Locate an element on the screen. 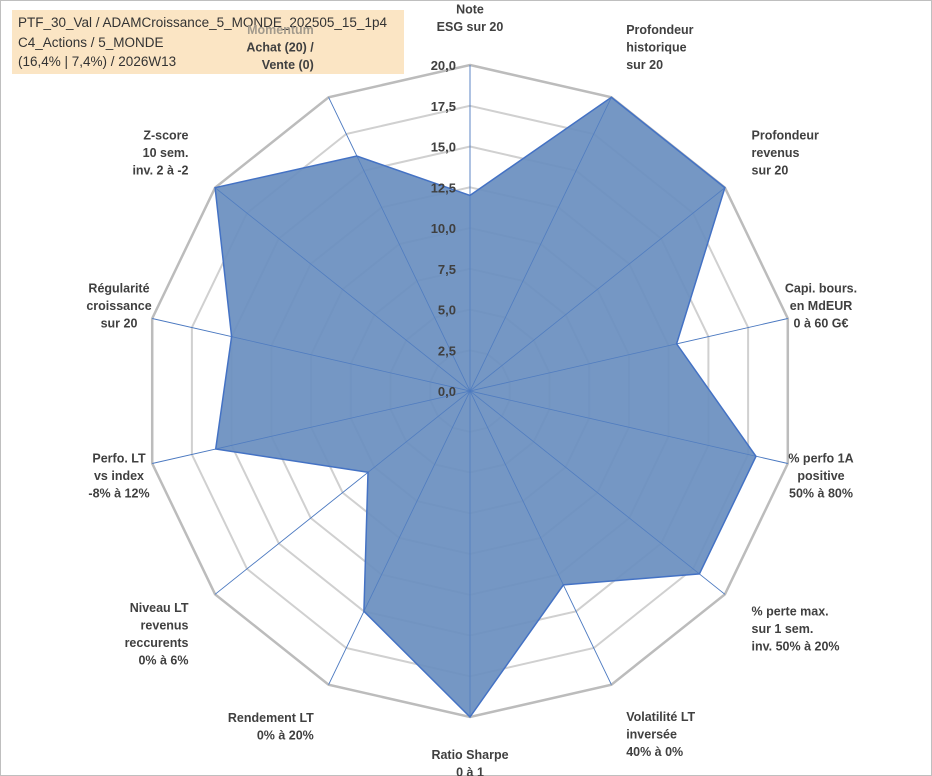  tick-label-4: 10,0 is located at coordinates (443, 228).